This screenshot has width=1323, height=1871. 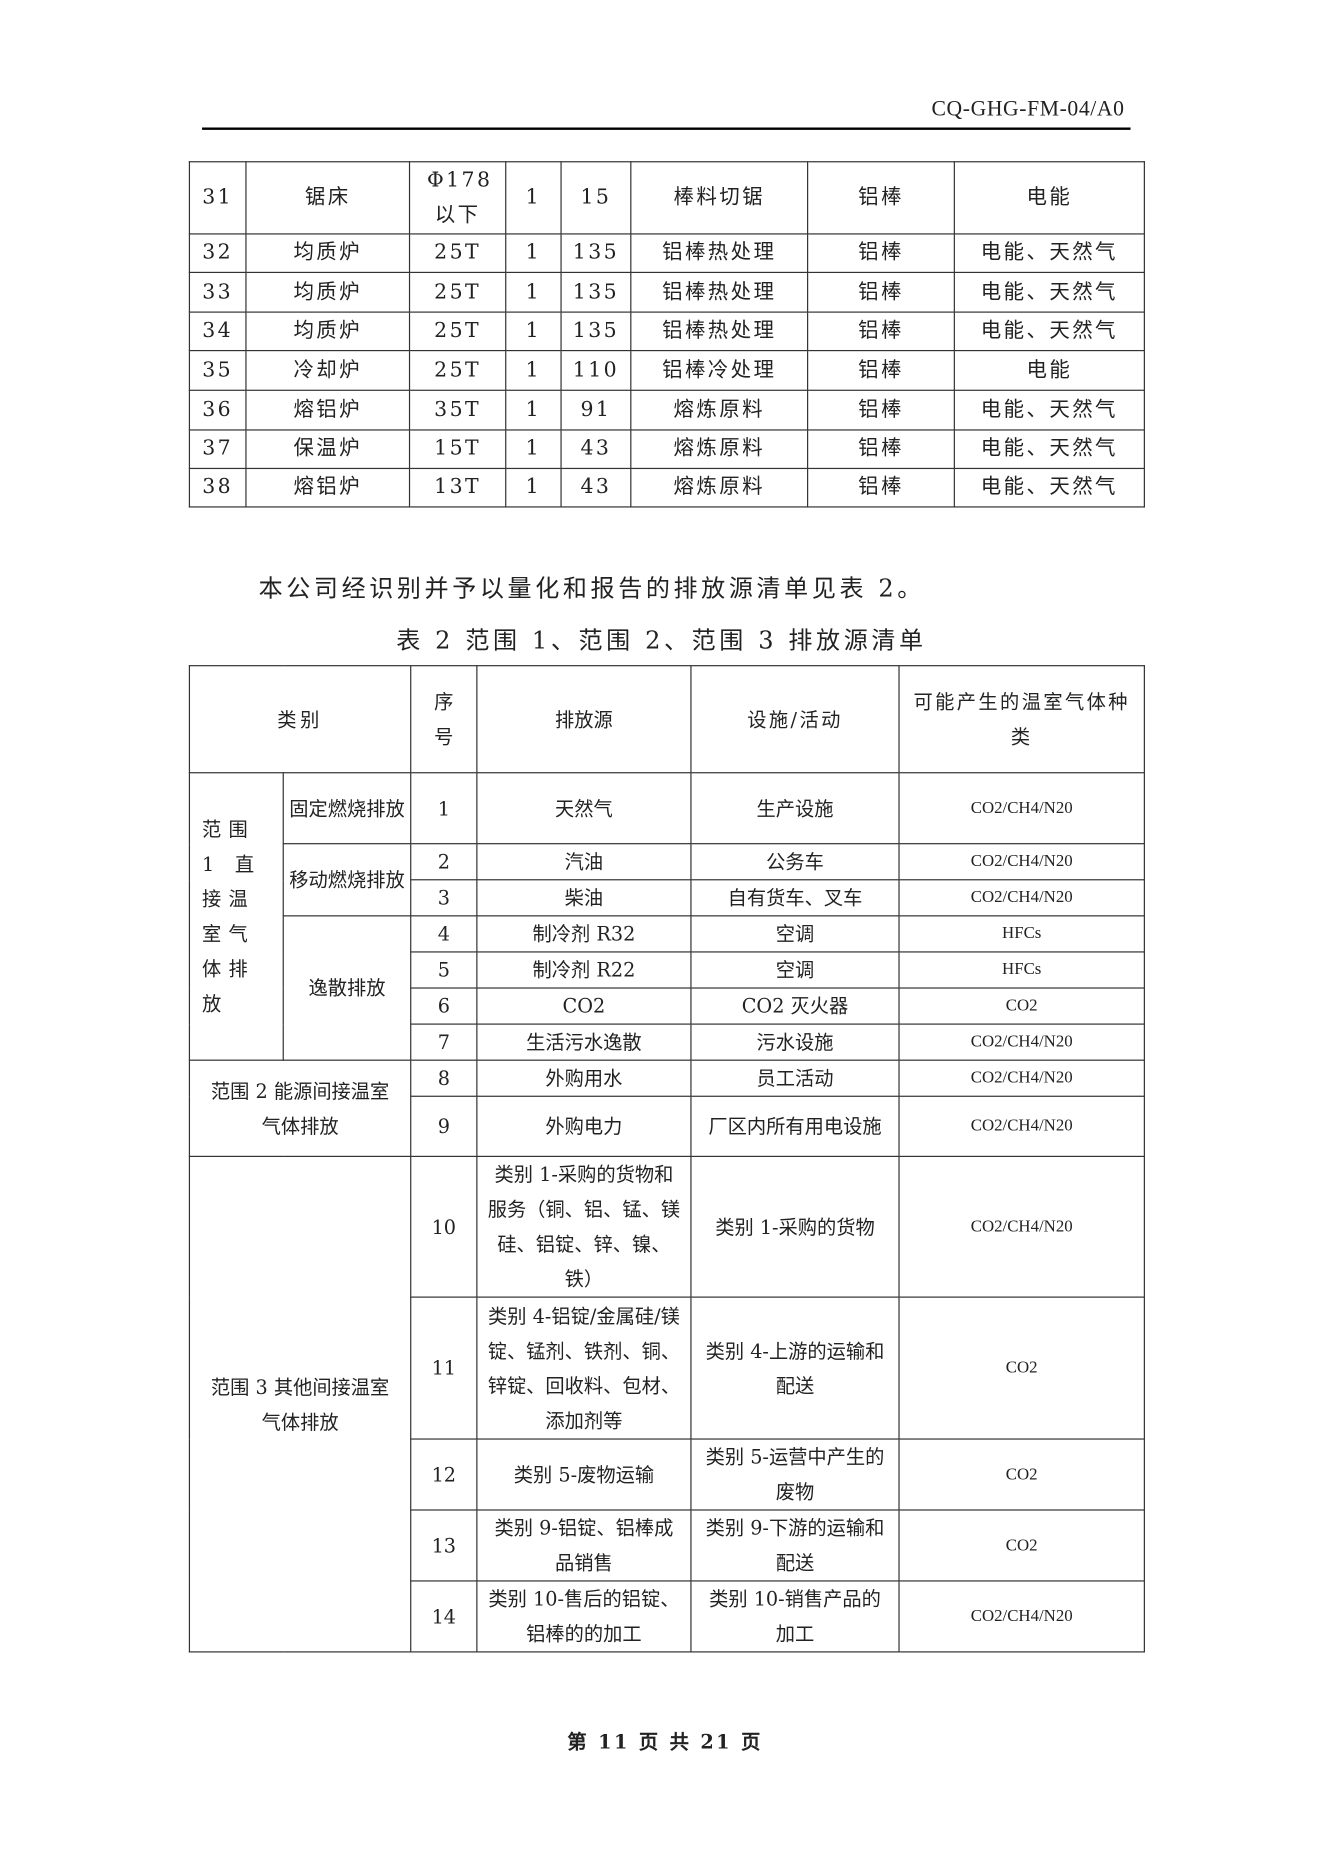 What do you see at coordinates (444, 1126) in the screenshot?
I see `cell-no: 9` at bounding box center [444, 1126].